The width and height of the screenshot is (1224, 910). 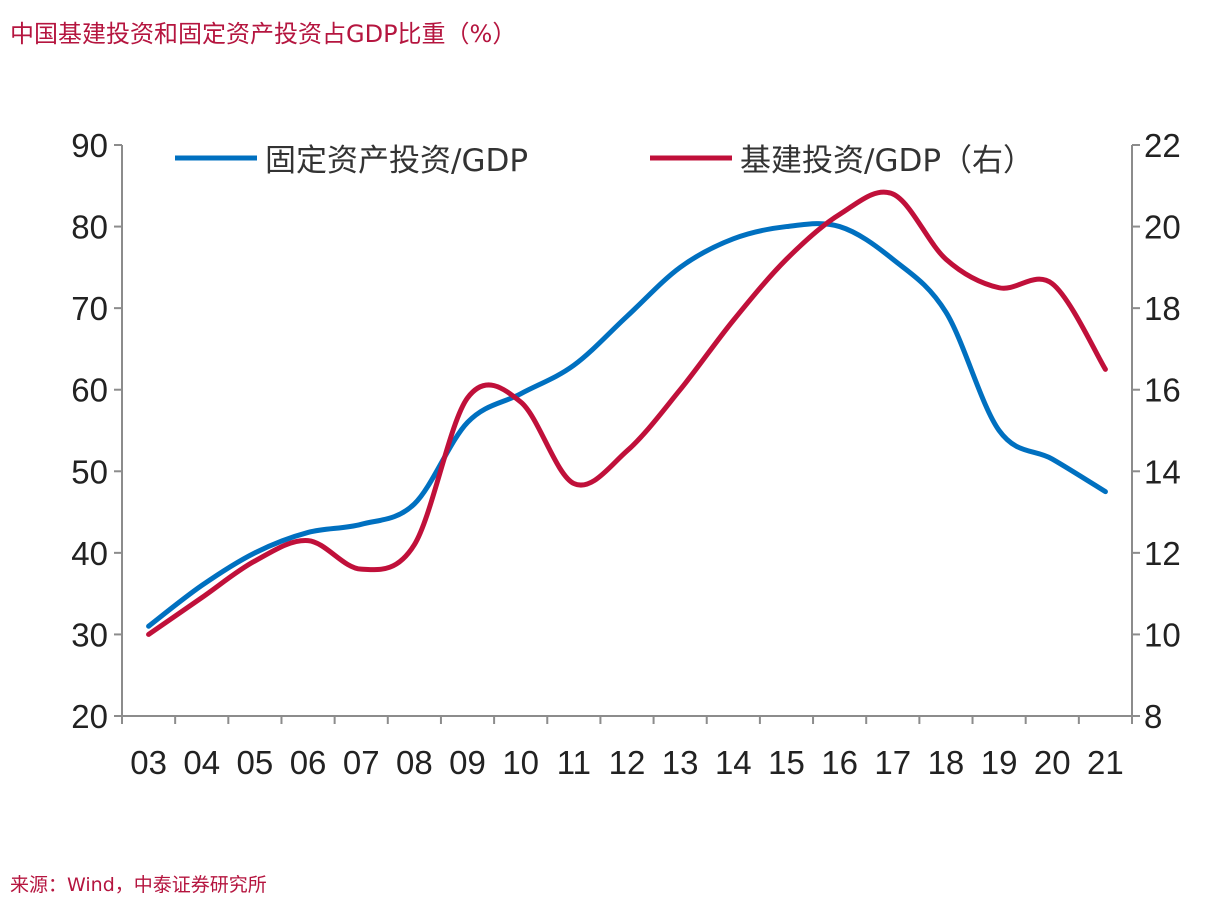 What do you see at coordinates (89, 716) in the screenshot?
I see `y-tick-label: 20` at bounding box center [89, 716].